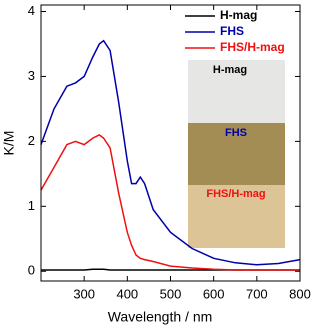 The height and width of the screenshot is (329, 320). What do you see at coordinates (238, 15) in the screenshot?
I see `legend-label: H-mag` at bounding box center [238, 15].